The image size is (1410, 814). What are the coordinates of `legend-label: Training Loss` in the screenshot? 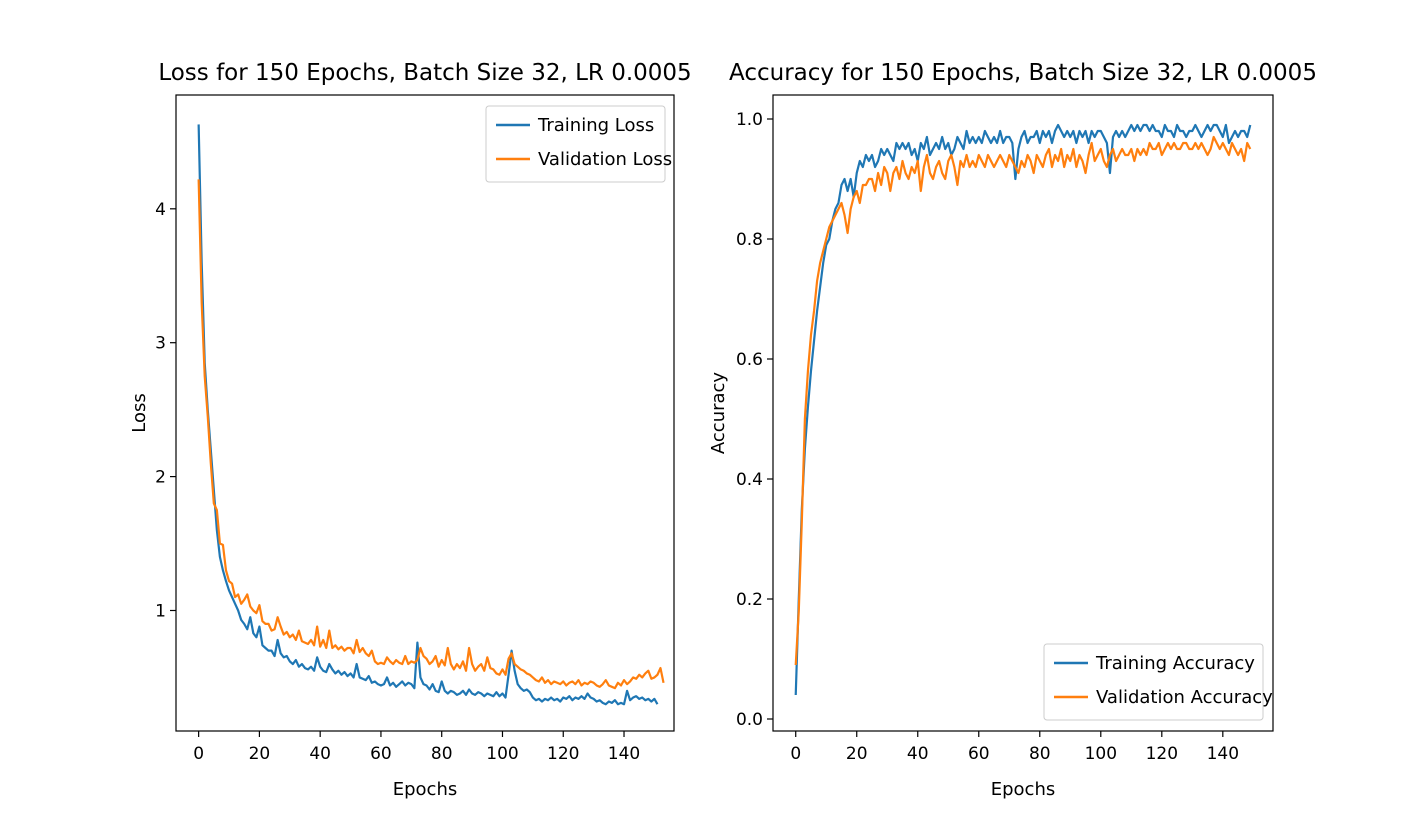 It's located at (595, 125).